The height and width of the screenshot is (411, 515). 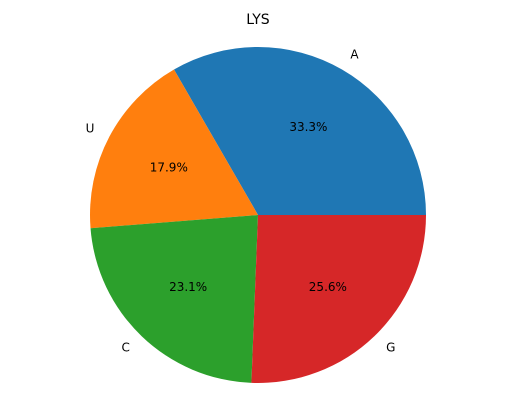 What do you see at coordinates (169, 168) in the screenshot?
I see `slice-pct-u: 17.9%` at bounding box center [169, 168].